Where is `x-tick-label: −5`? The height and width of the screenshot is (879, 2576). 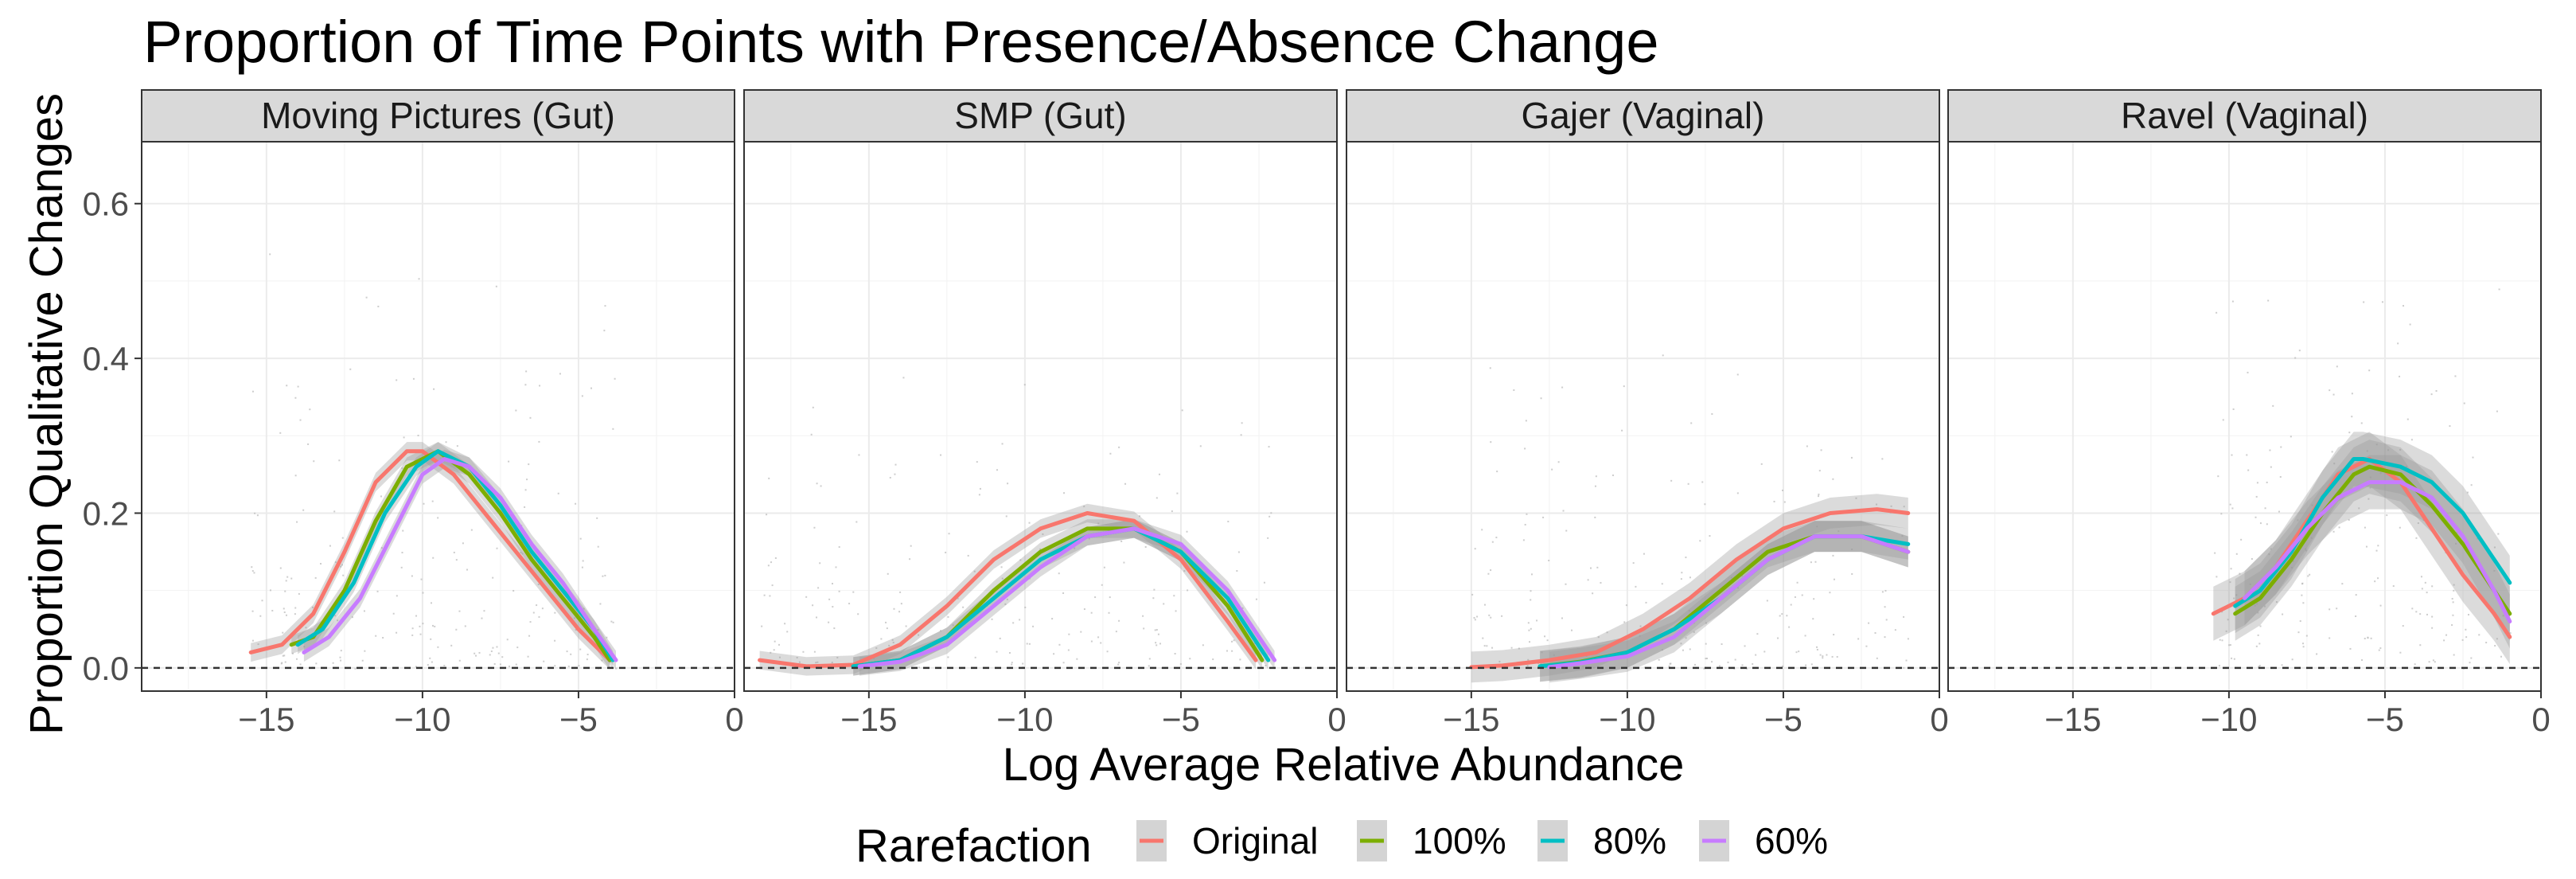
x-tick-label: −5 is located at coordinates (2385, 720).